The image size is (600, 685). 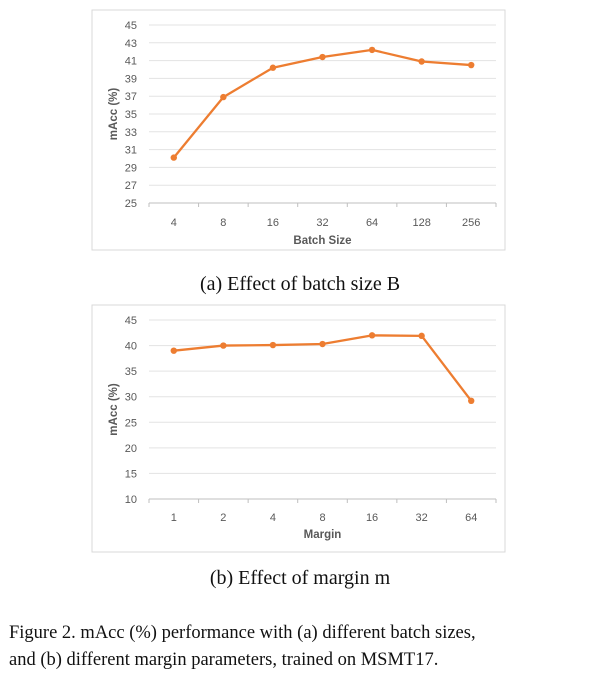 I want to click on x-tick-label: 256, so click(x=471, y=223).